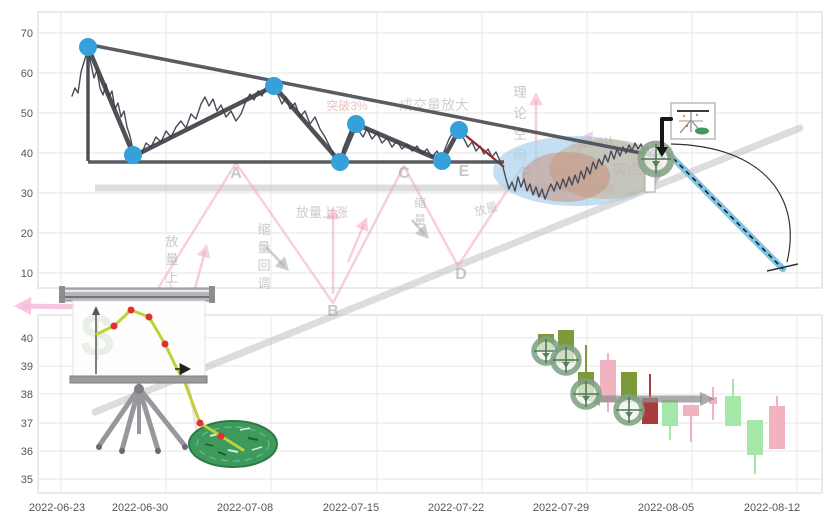 The image size is (826, 520). I want to click on screen-chart-line, so click(170, 380).